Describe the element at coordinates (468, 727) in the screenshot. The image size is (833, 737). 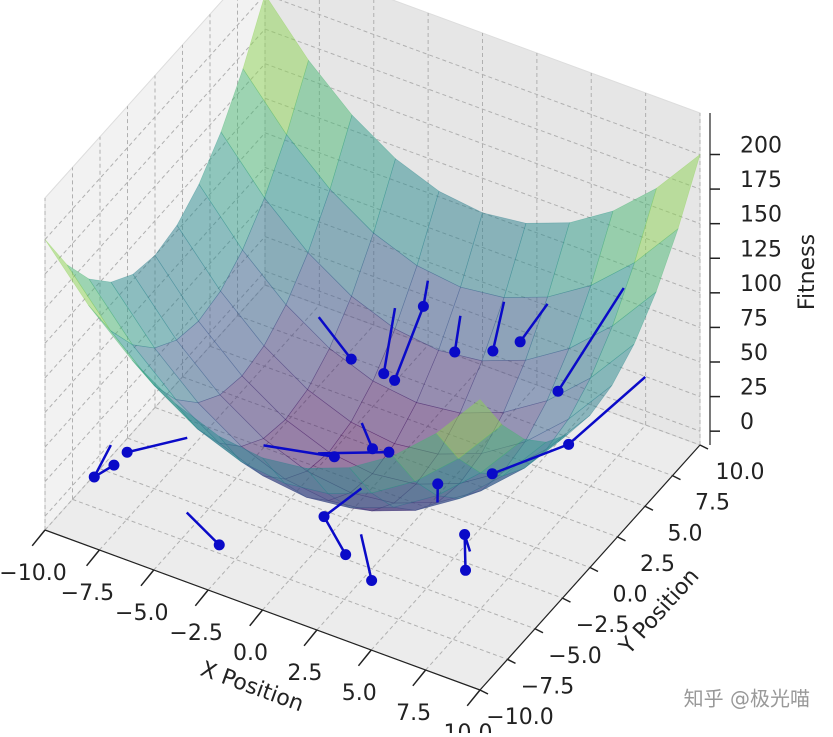
I see `x-tick-label: 10.0` at that location.